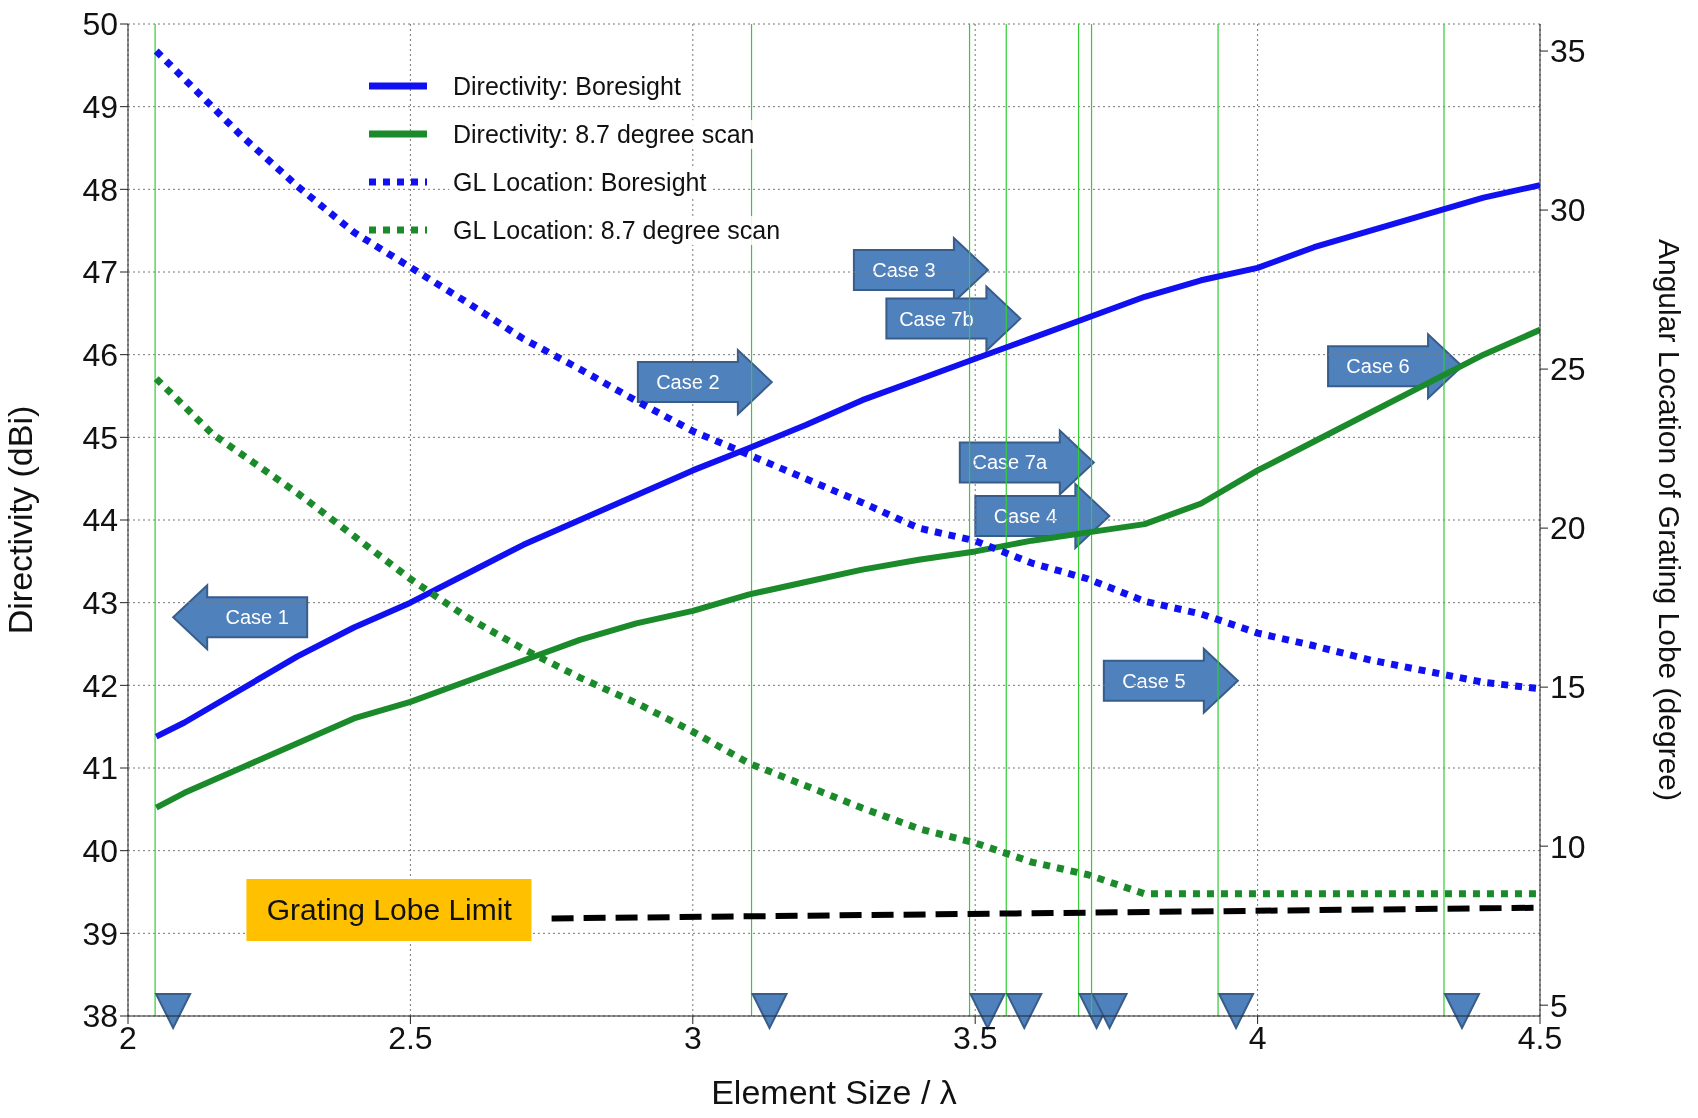  I want to click on annotation: Case 2, so click(688, 382).